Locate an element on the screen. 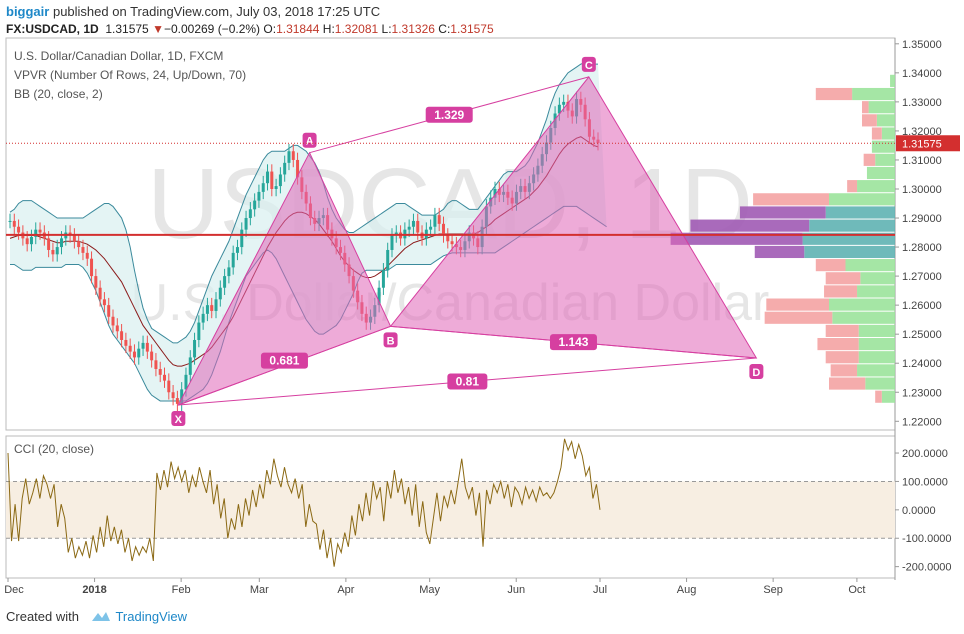  author-name: biggair is located at coordinates (28, 11).